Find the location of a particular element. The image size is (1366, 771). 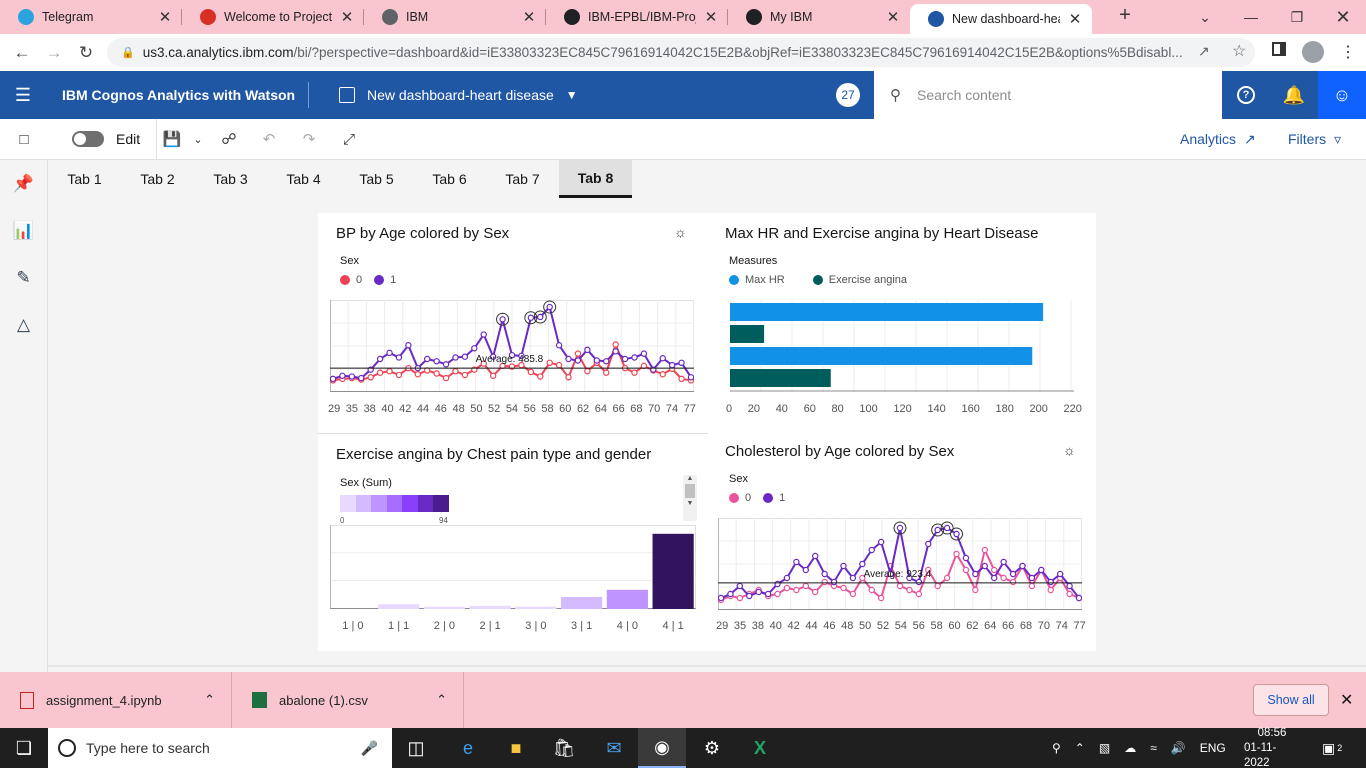

store-icon: 🛍 is located at coordinates (564, 748).